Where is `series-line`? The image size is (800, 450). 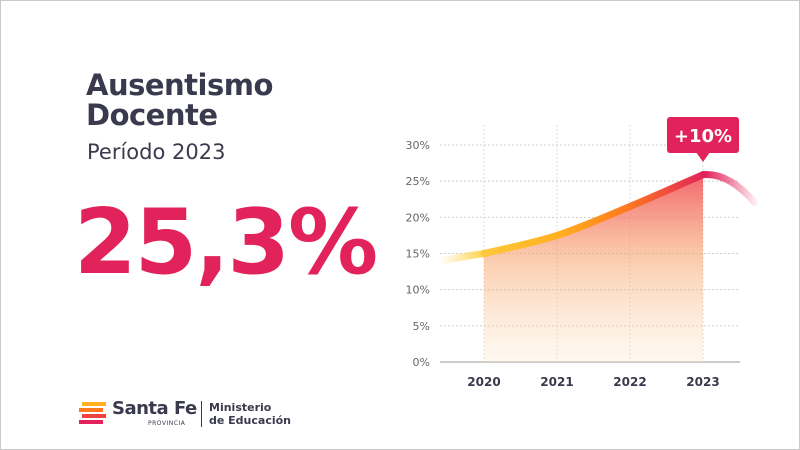
series-line is located at coordinates (593, 214).